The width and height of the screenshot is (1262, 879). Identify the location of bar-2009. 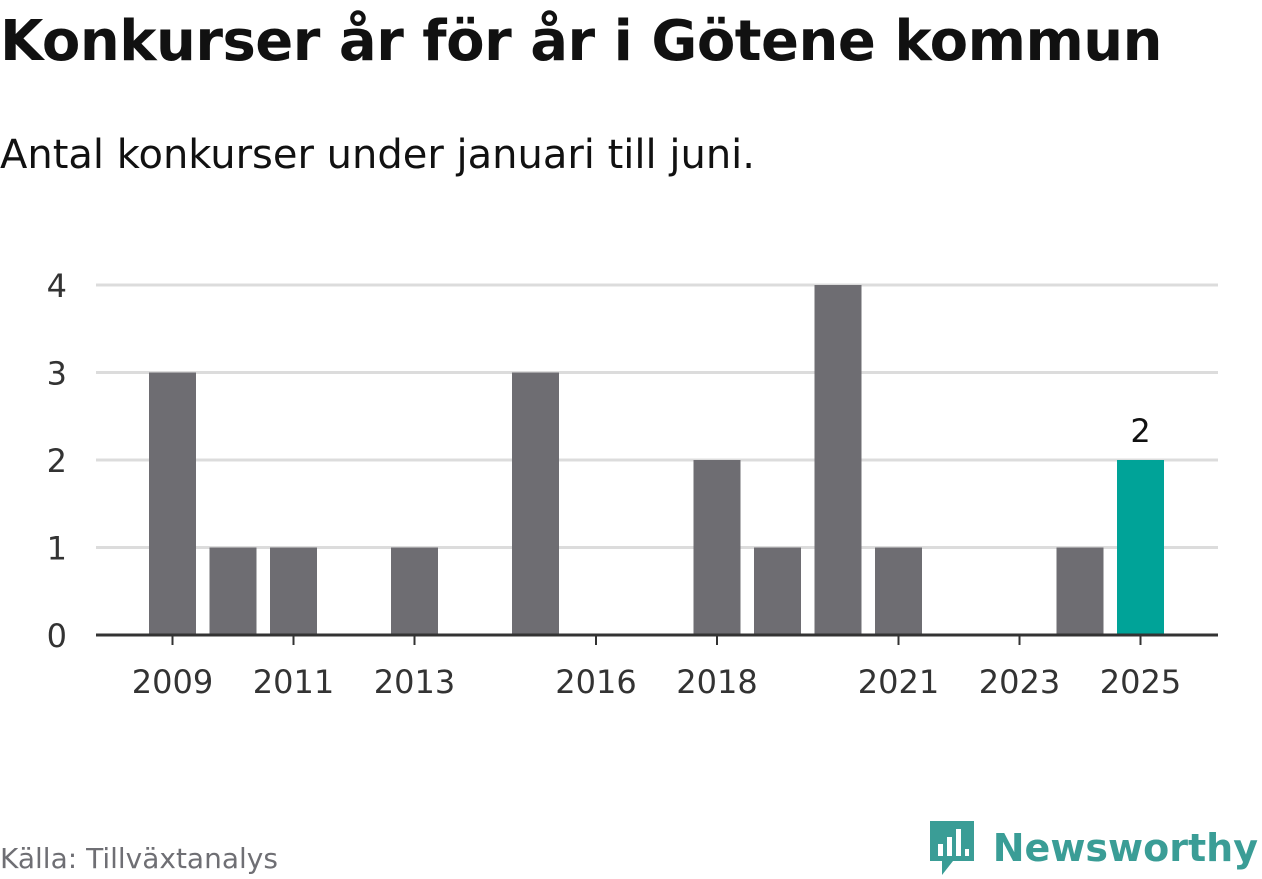
(172, 503).